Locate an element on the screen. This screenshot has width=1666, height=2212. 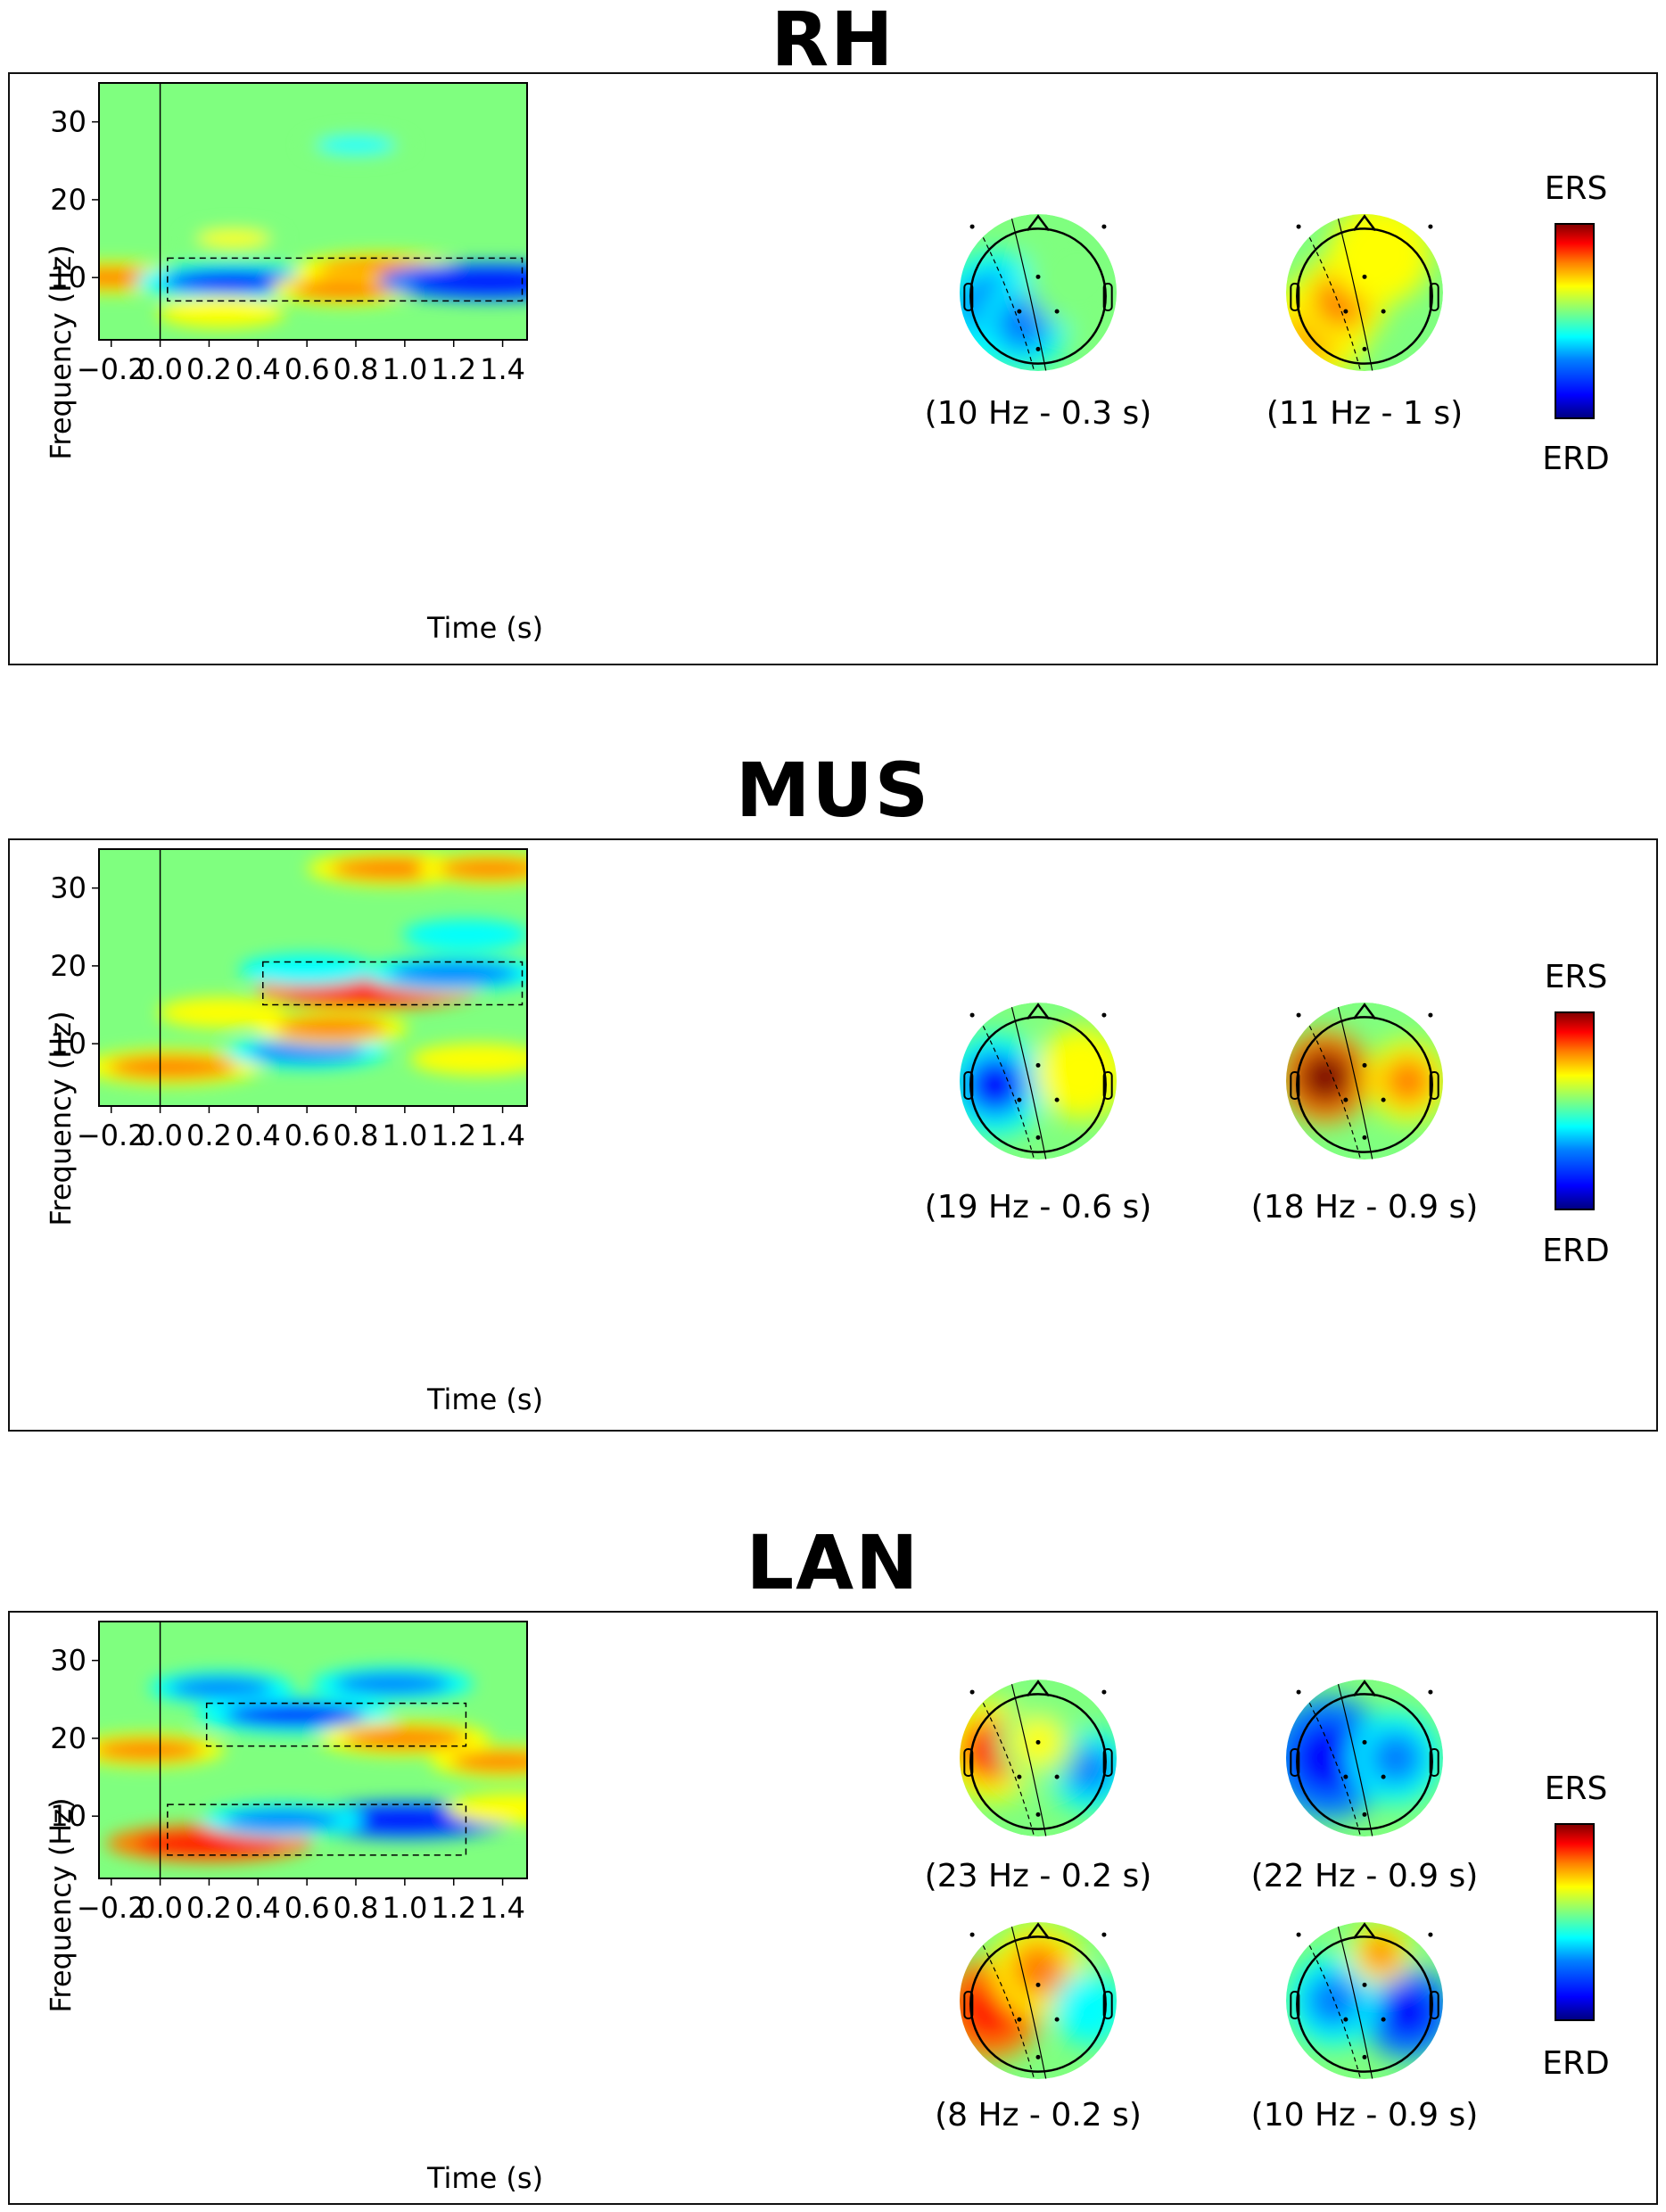
topomap-rh-1: (10 Hz - 0.3 s) is located at coordinates (1038, 323).